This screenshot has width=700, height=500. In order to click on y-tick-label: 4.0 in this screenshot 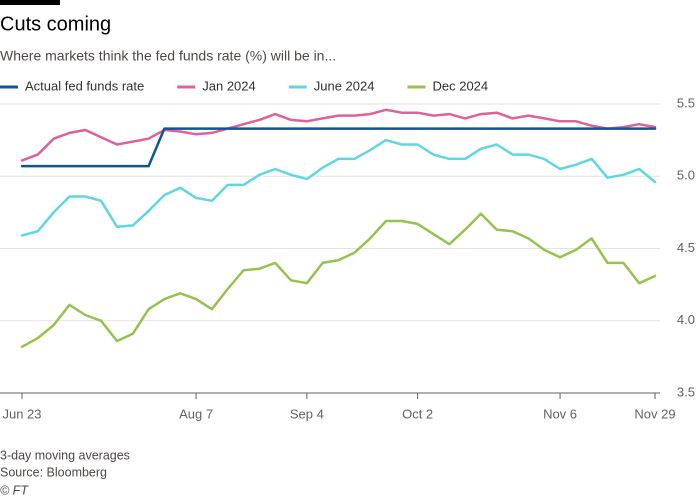, I will do `click(686, 319)`.